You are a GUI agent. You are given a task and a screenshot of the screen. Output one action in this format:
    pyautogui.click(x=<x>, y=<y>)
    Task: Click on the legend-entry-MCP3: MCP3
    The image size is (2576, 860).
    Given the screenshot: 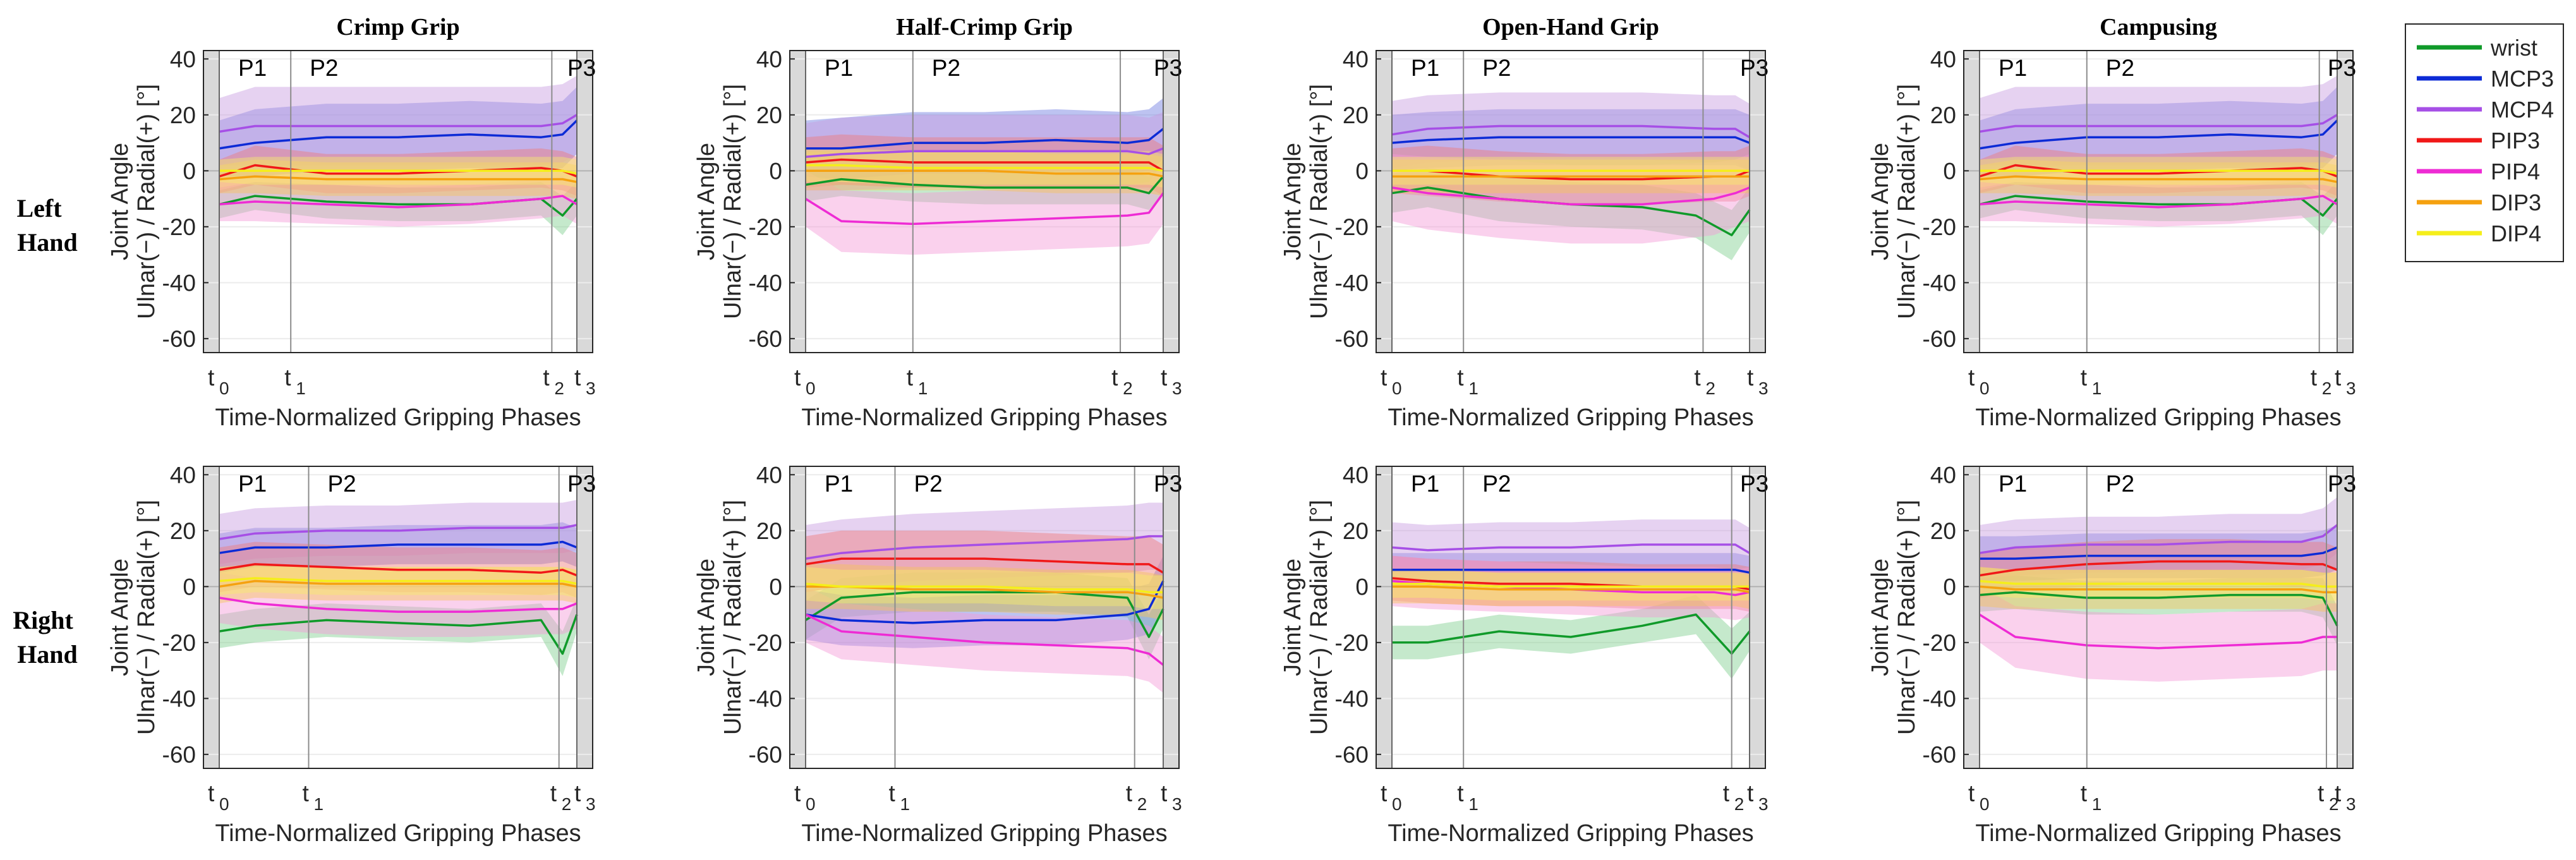 What is the action you would take?
    pyautogui.click(x=2485, y=79)
    